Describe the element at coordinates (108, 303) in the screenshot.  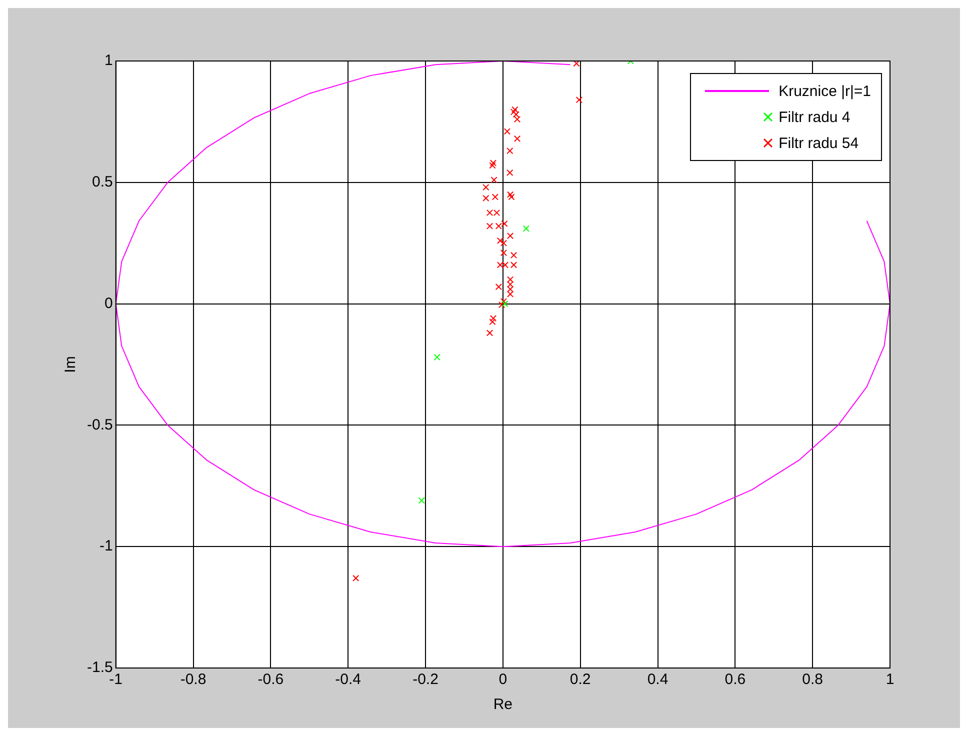
I see `y-tick-label: 0` at that location.